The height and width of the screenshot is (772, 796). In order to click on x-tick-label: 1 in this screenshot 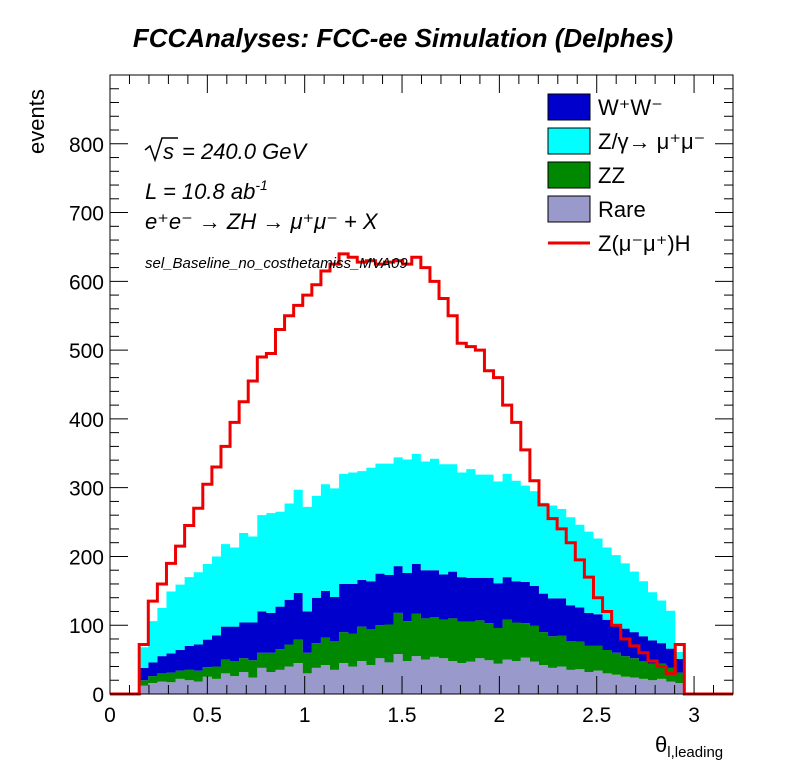, I will do `click(305, 715)`.